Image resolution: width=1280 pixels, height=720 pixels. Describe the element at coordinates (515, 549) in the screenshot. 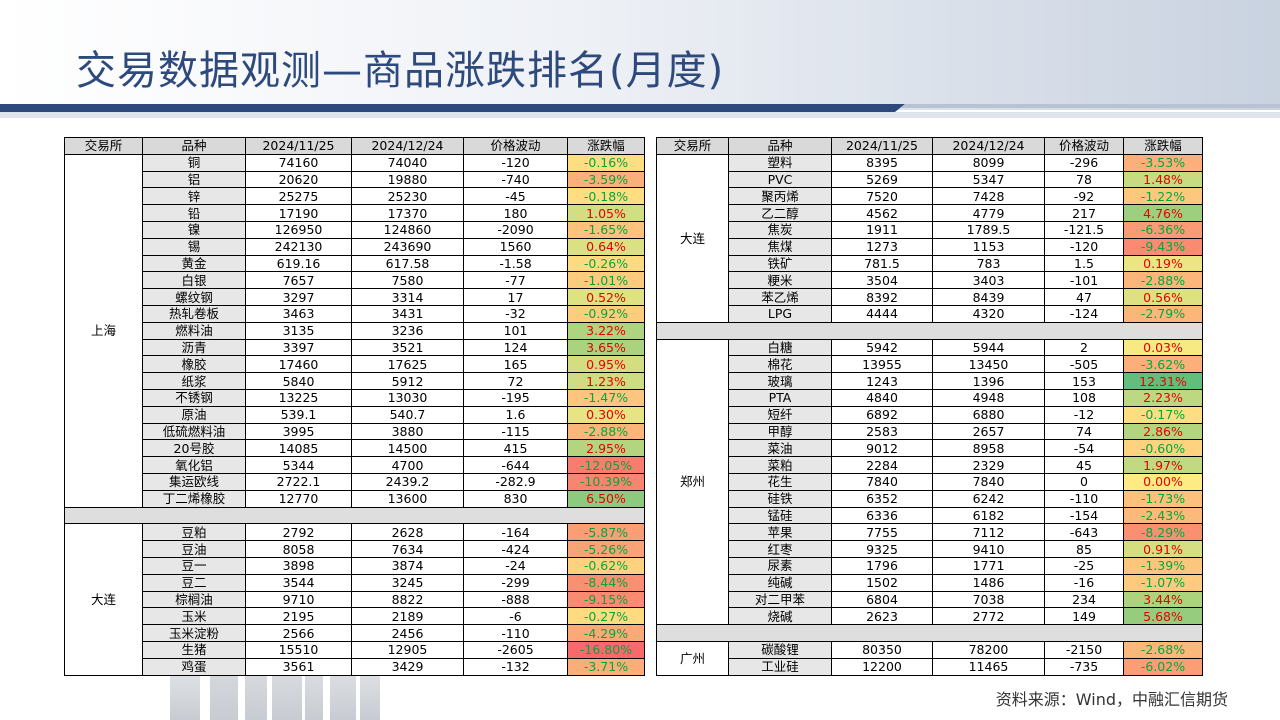

I see `price-change-cell: -424` at that location.